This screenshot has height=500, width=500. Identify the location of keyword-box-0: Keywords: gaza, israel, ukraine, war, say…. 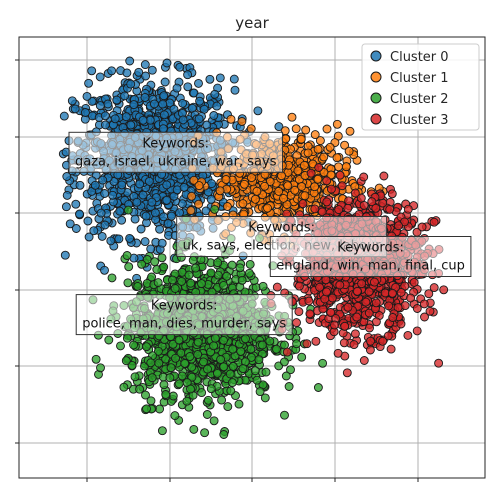
(175, 152).